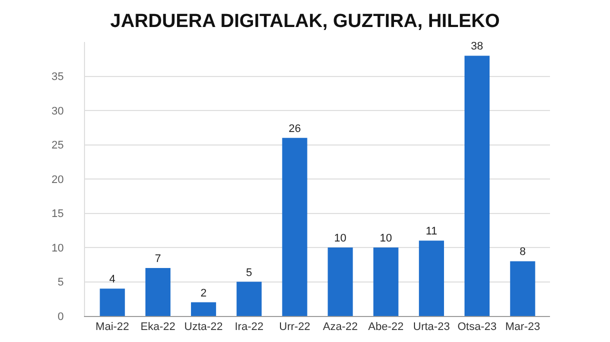 The width and height of the screenshot is (610, 342). I want to click on y-tick-label: 35, so click(58, 77).